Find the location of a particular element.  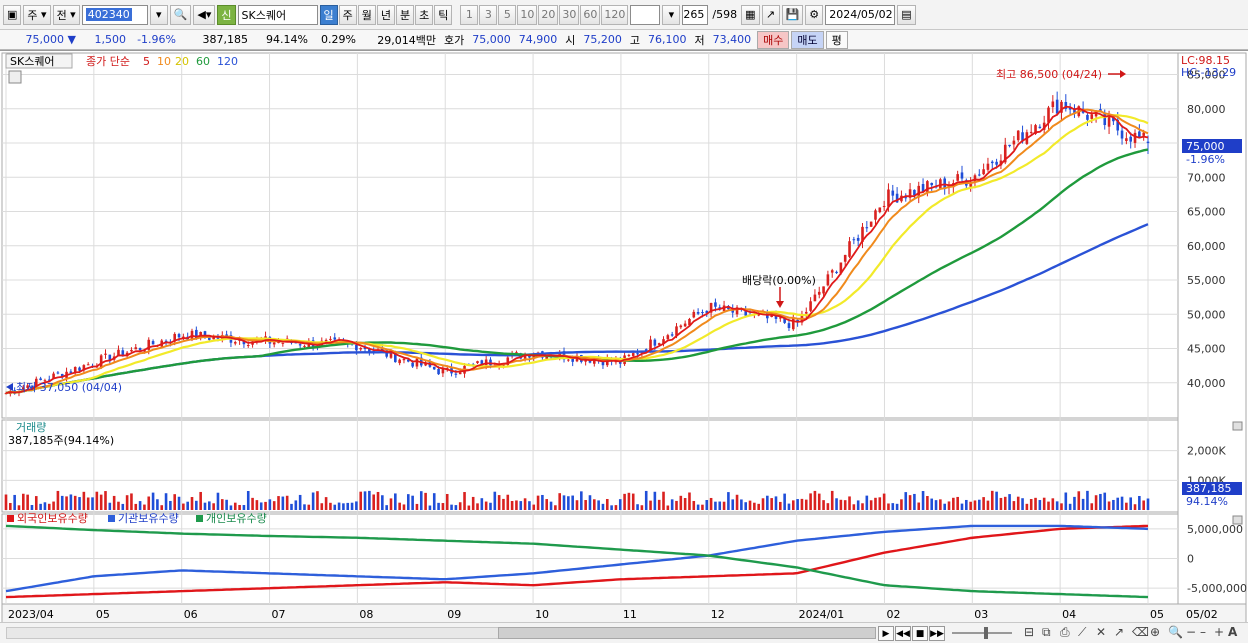

layout-icon: ⊟ is located at coordinates (1029, 632).